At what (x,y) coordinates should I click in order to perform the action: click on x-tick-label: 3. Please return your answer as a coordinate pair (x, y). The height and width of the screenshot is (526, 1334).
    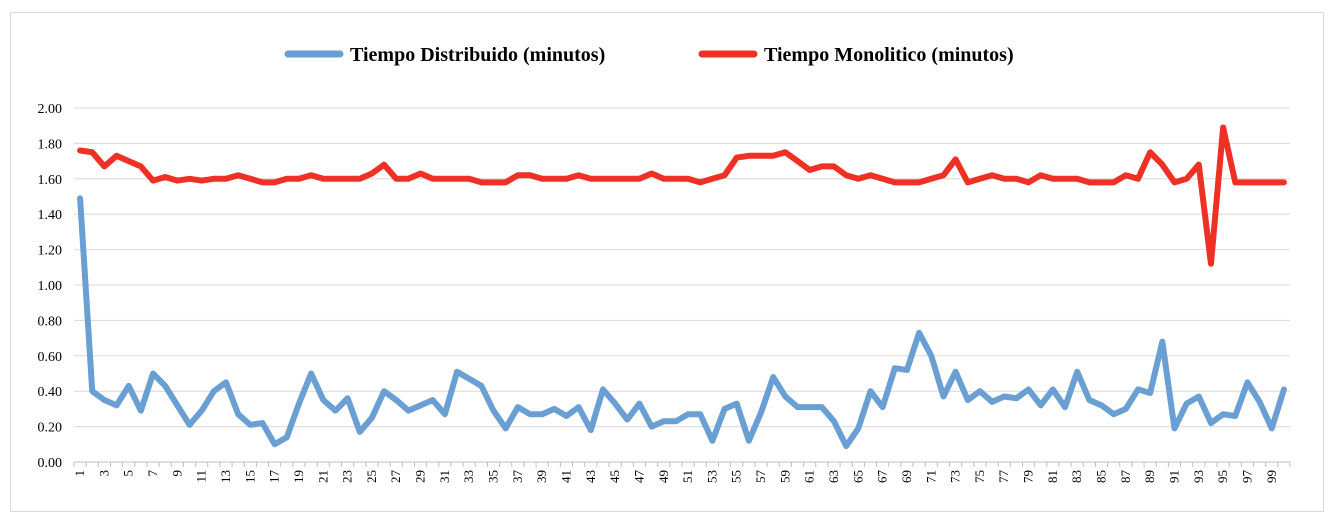
    Looking at the image, I should click on (103, 473).